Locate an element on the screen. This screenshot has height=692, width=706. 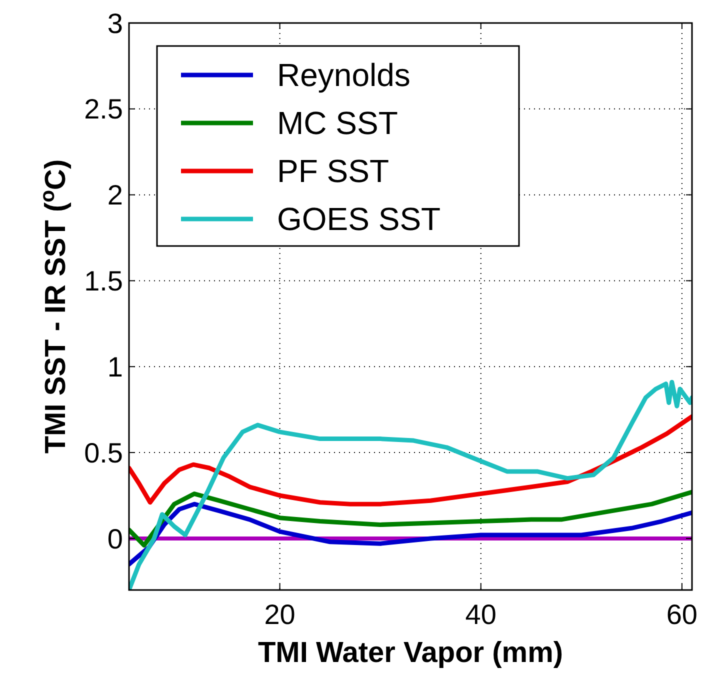
x-axis-title: TMI Water Vapor (mm) is located at coordinates (411, 653).